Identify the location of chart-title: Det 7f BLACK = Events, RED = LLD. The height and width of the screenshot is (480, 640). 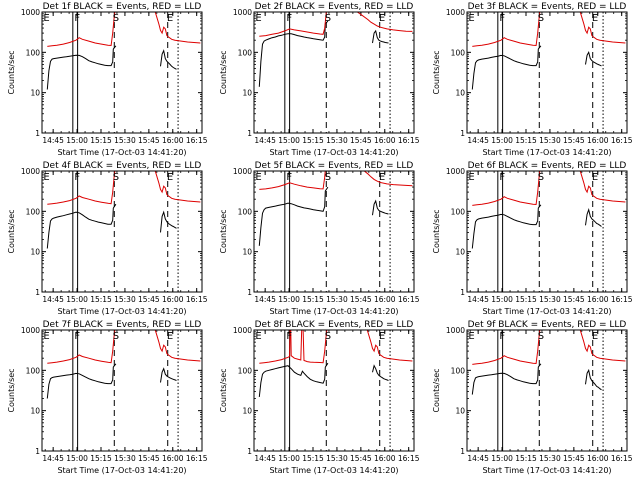
(122, 325).